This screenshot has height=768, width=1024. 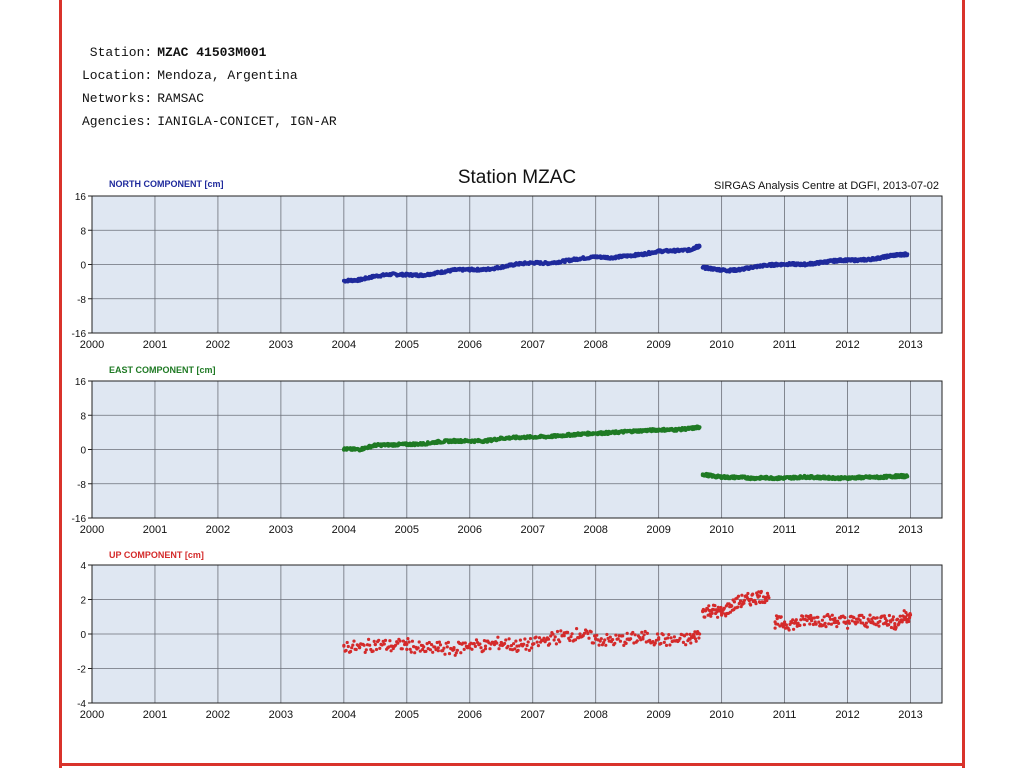 I want to click on x-tick-label: 2002, so click(x=218, y=715).